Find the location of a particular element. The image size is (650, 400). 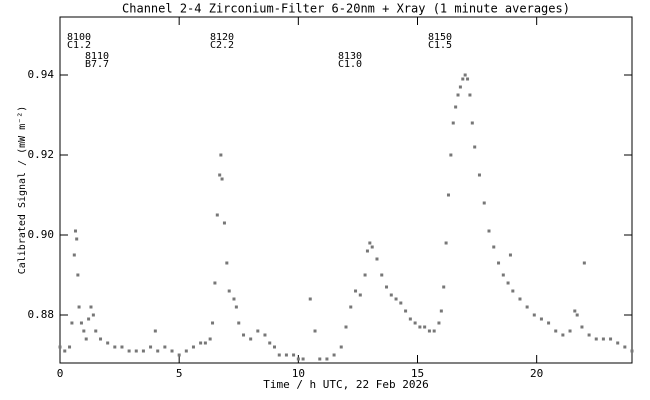

x-tick-label: 5 is located at coordinates (179, 373).